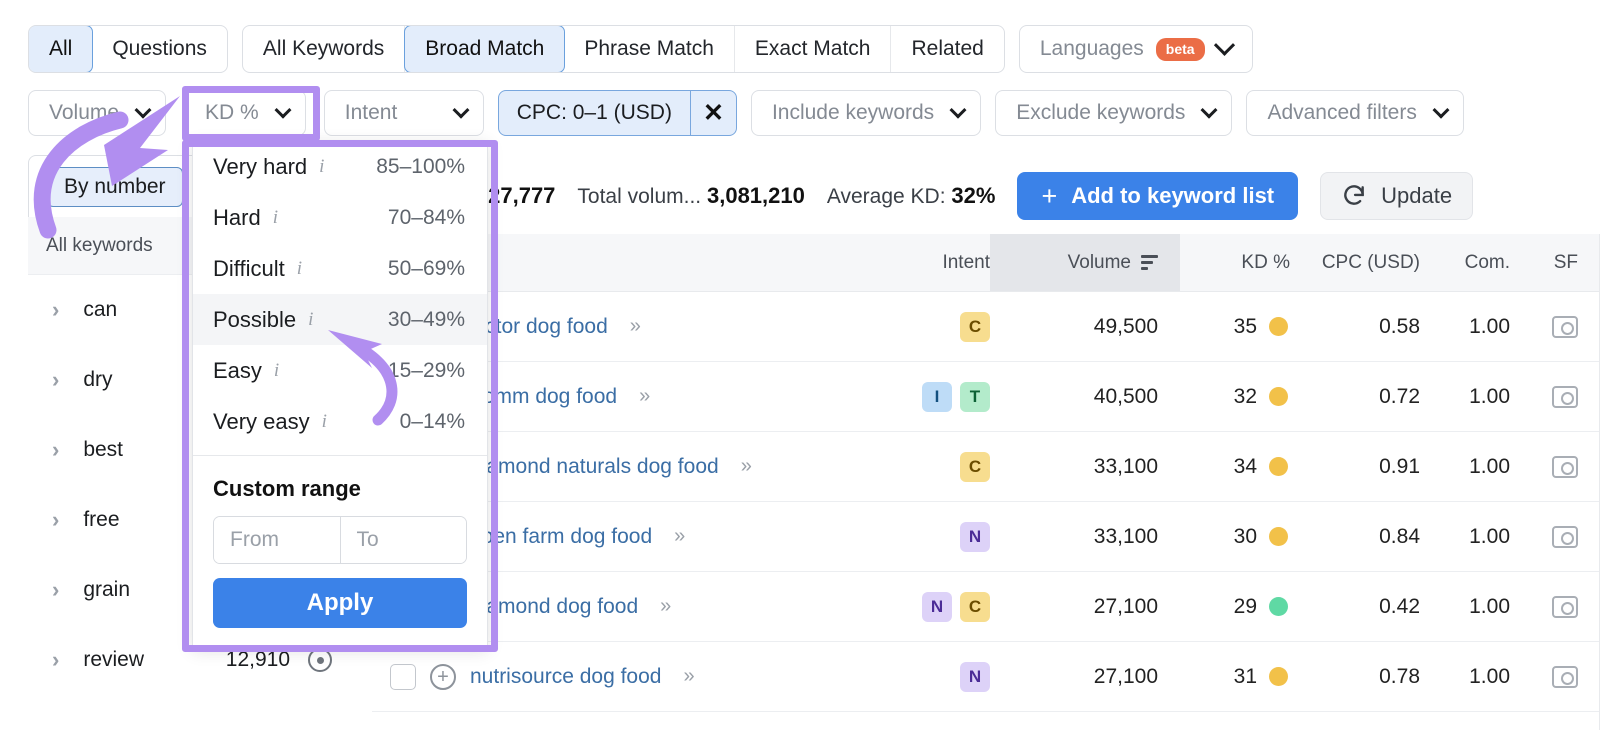 The height and width of the screenshot is (730, 1600). Describe the element at coordinates (1487, 262) in the screenshot. I see `column-header-com: Com.` at that location.